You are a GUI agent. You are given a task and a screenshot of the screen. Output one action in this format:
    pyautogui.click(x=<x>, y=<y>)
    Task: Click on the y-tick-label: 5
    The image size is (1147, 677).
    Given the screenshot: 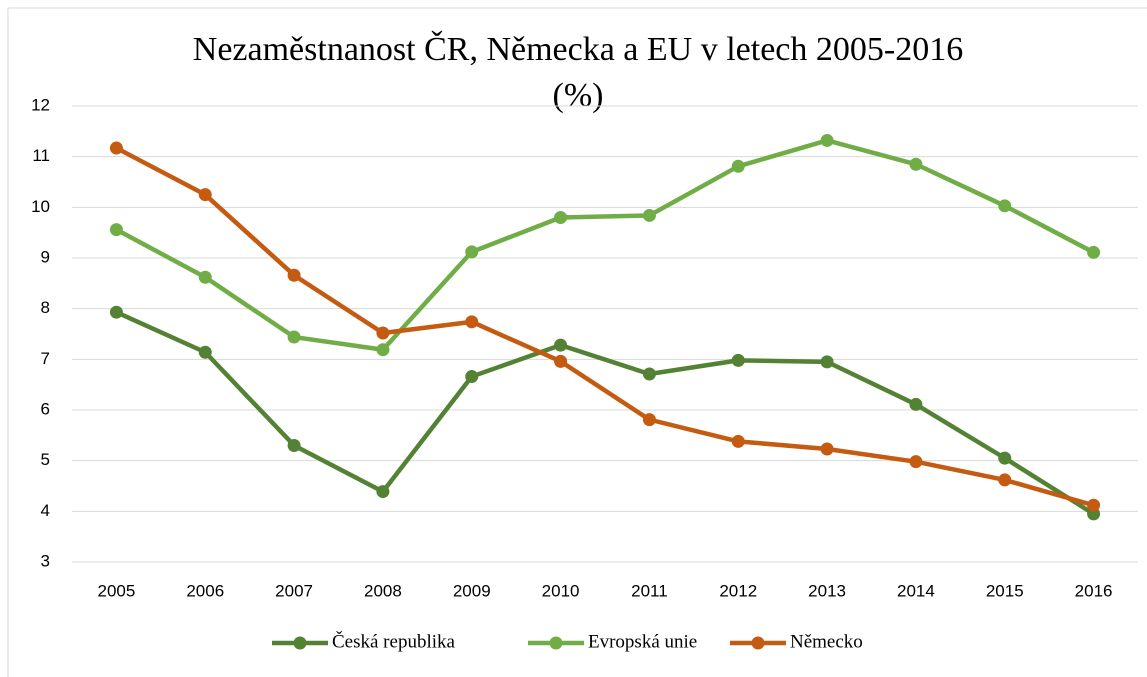 What is the action you would take?
    pyautogui.click(x=45, y=459)
    